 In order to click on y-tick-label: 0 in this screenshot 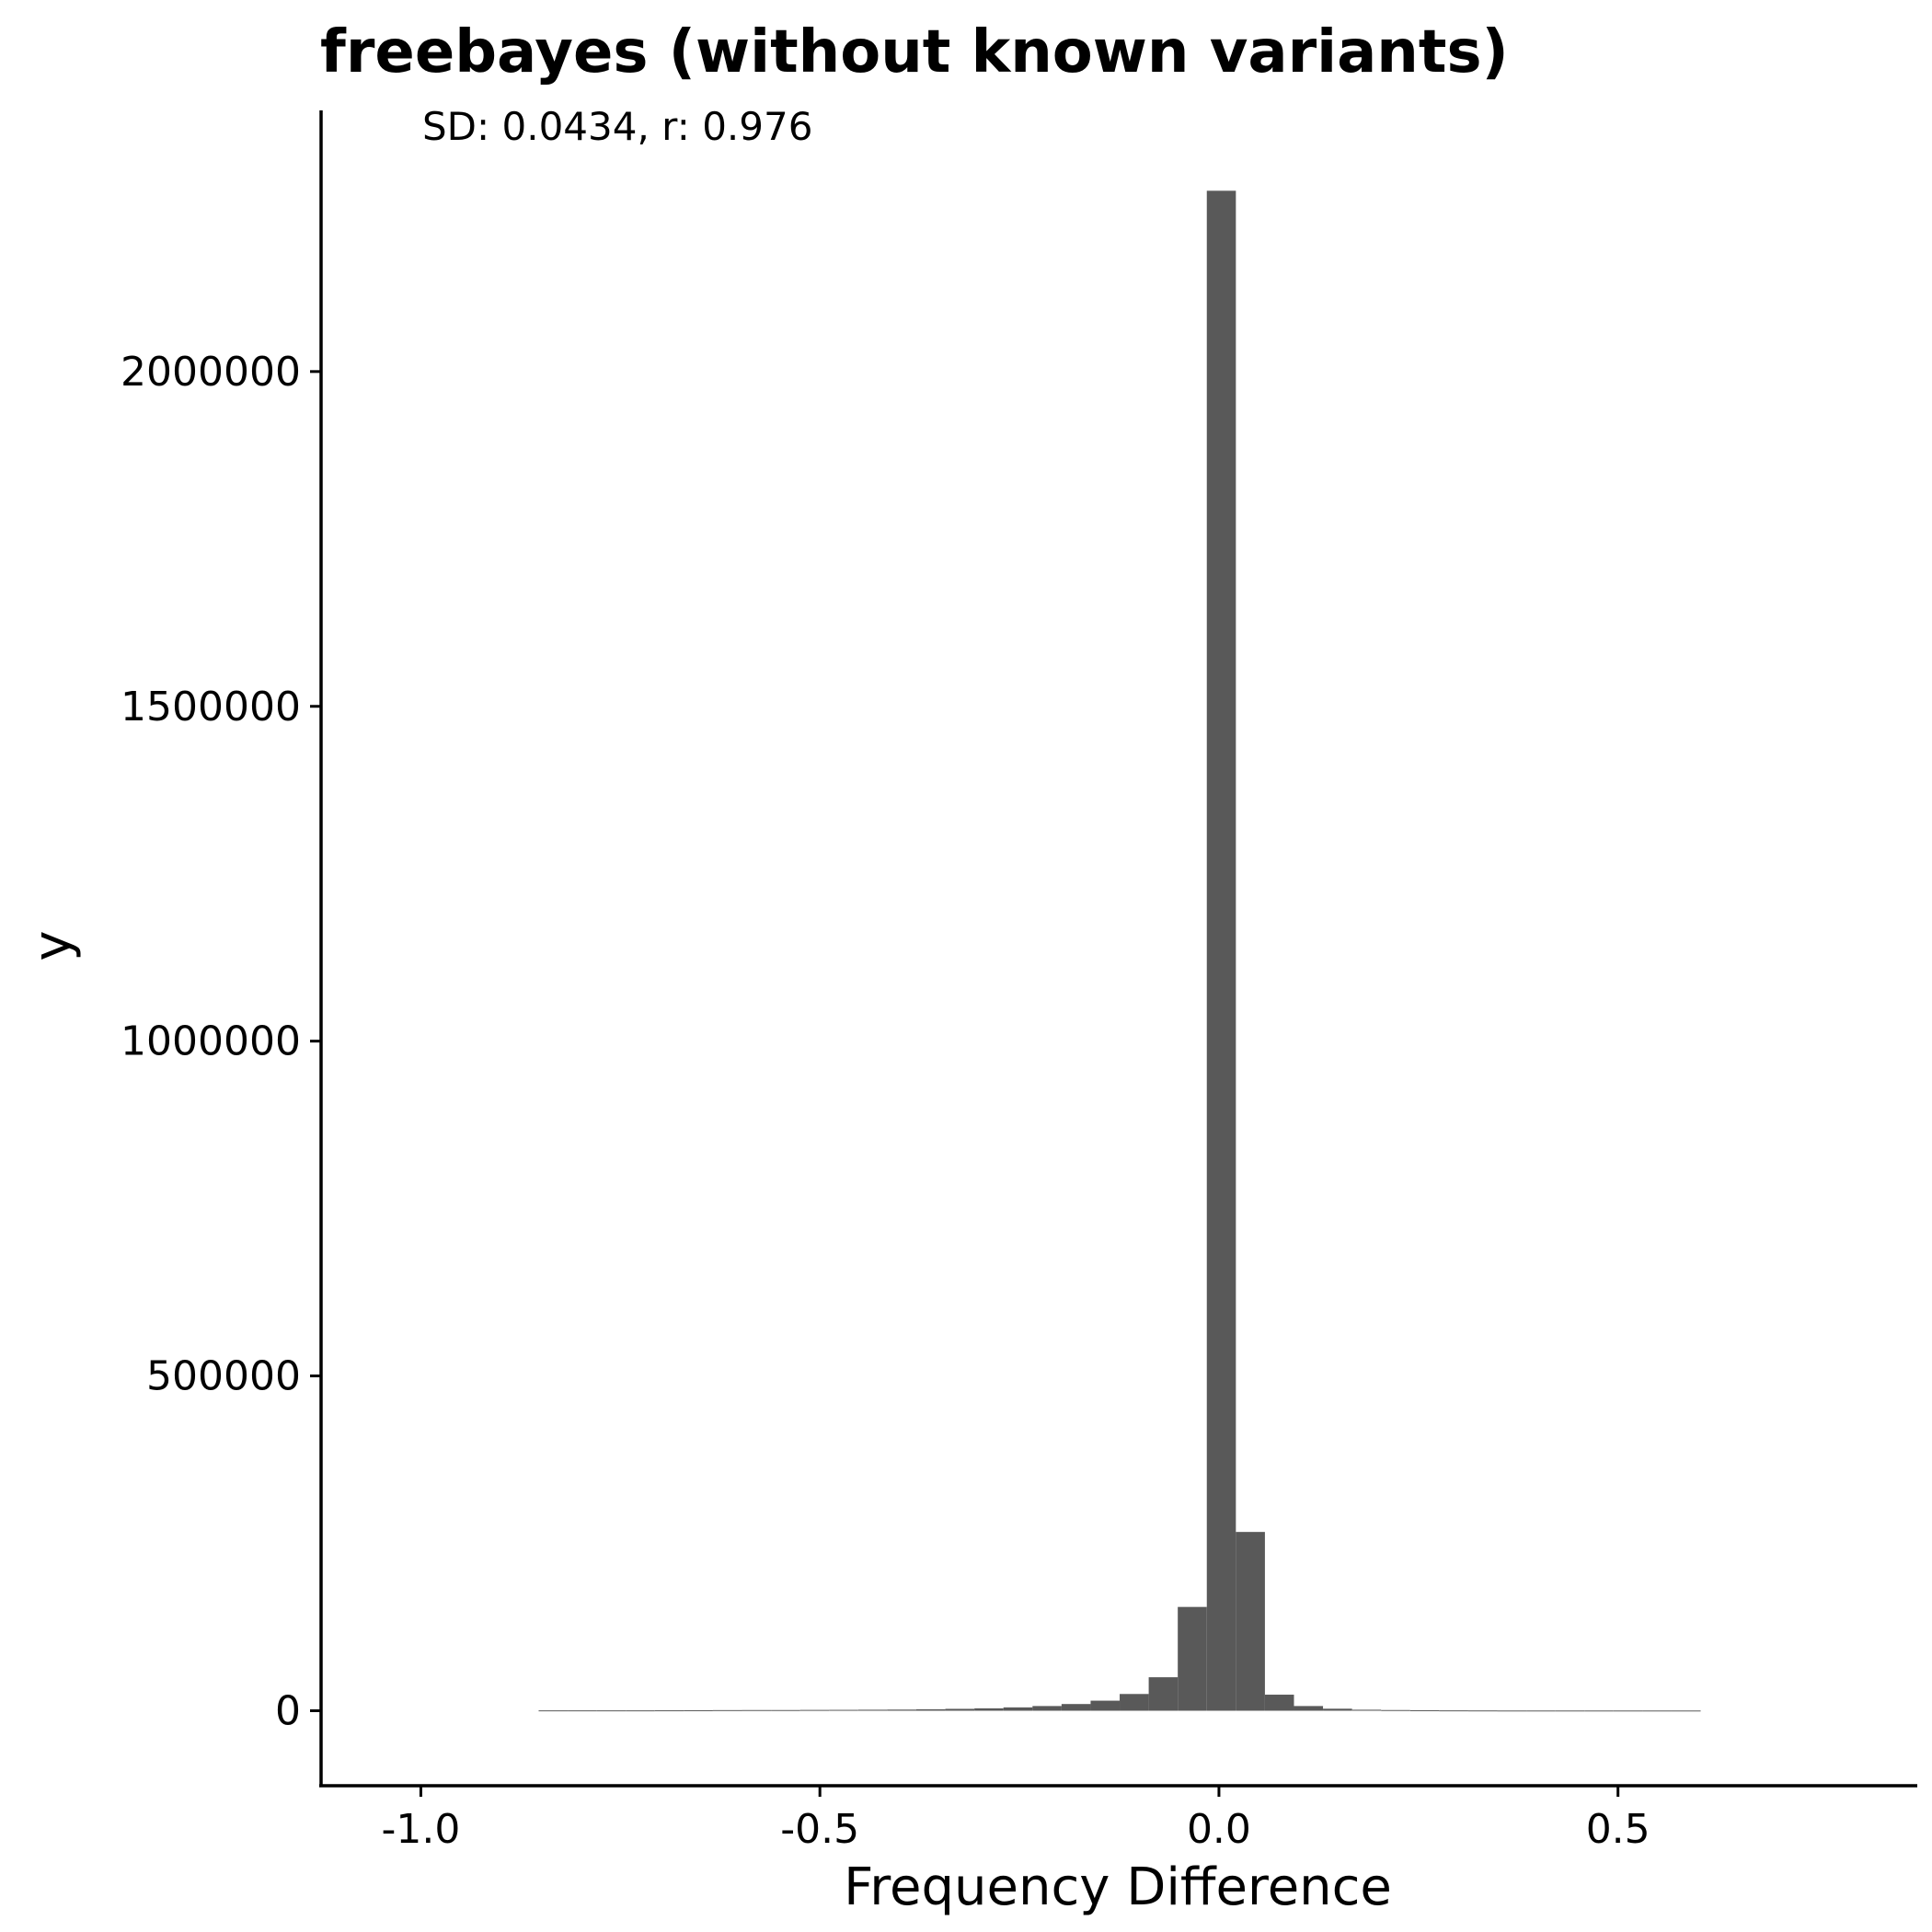, I will do `click(288, 1710)`.